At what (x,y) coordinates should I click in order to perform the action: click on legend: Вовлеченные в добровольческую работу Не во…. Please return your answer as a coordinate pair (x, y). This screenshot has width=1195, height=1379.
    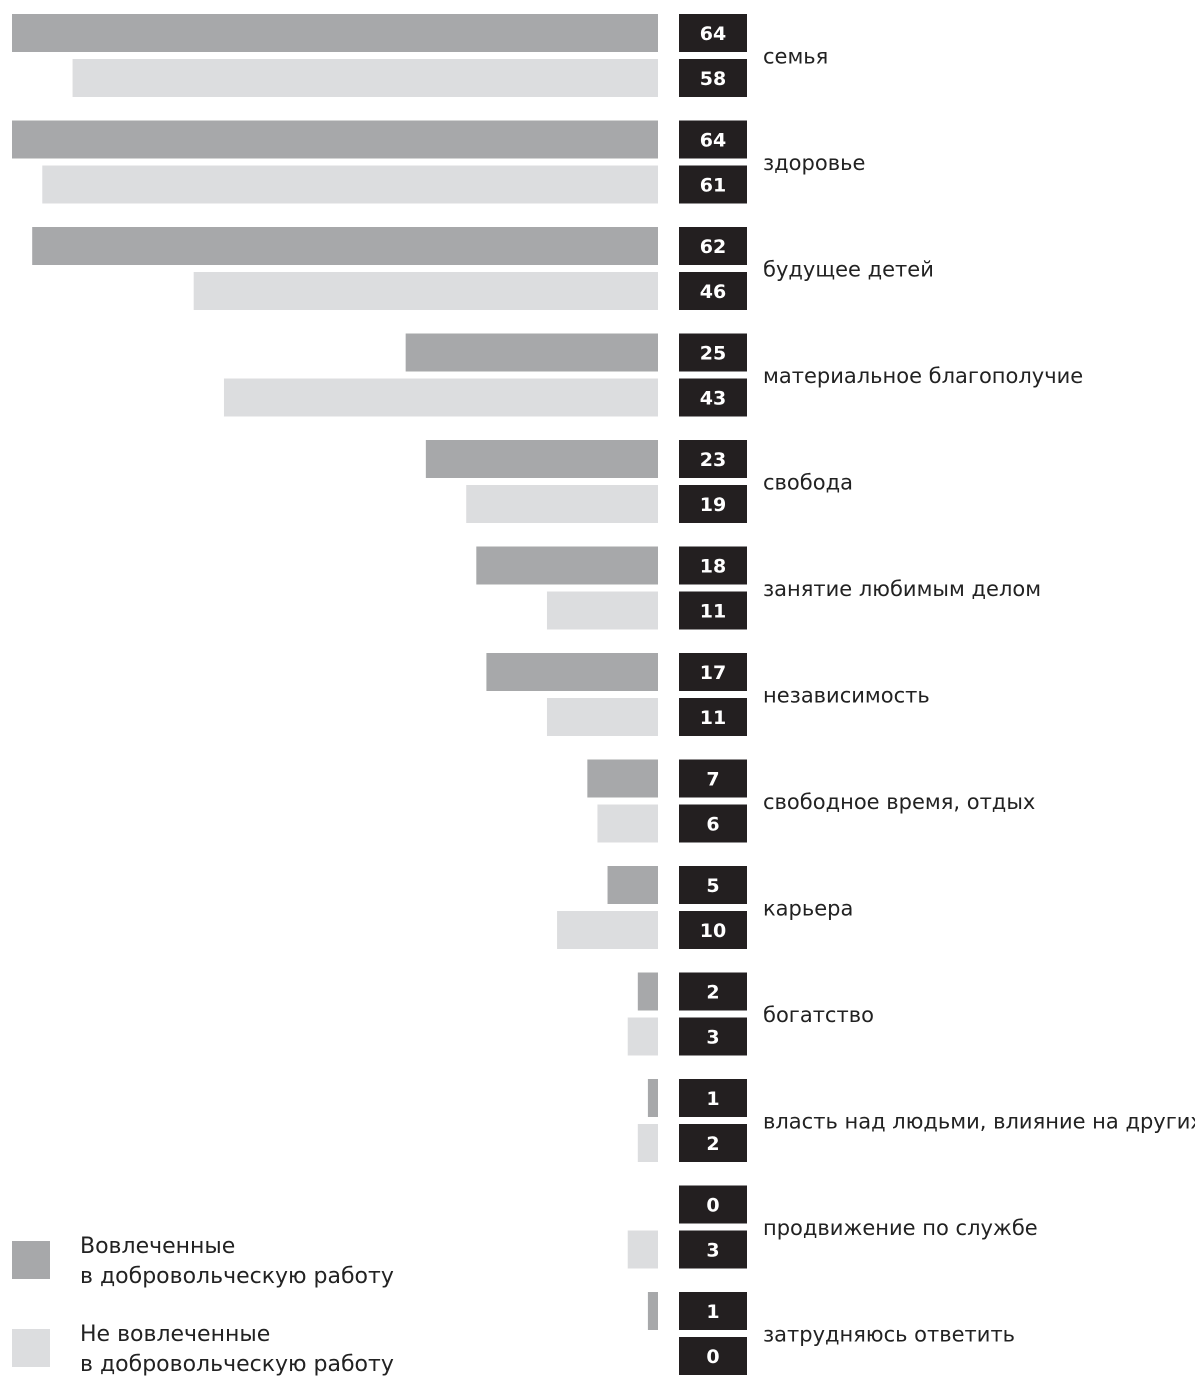
    Looking at the image, I should click on (203, 1305).